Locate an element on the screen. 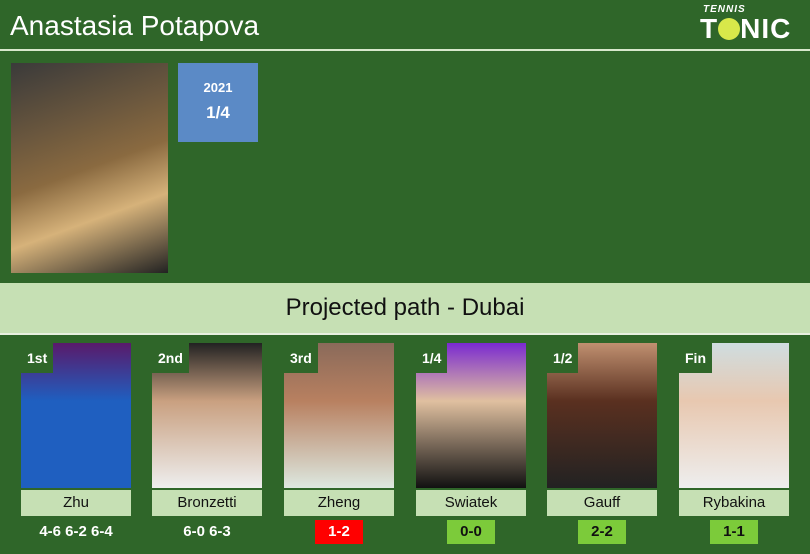  opponent-name: Zhu is located at coordinates (76, 503).